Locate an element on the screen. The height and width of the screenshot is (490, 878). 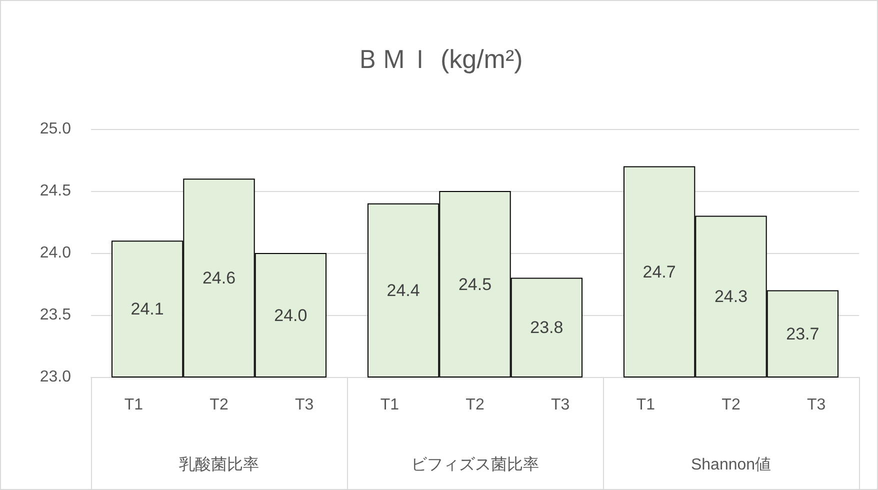
y-tick-label: 23.5 is located at coordinates (56, 315).